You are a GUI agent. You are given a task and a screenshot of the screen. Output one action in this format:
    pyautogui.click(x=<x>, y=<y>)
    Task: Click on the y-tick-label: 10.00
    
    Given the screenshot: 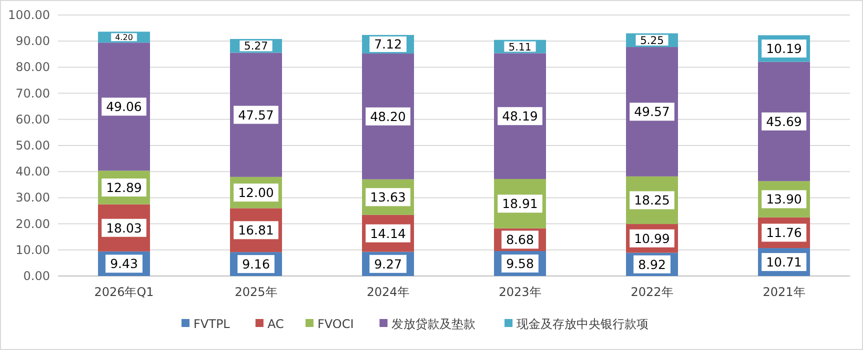 What is the action you would take?
    pyautogui.click(x=33, y=249)
    